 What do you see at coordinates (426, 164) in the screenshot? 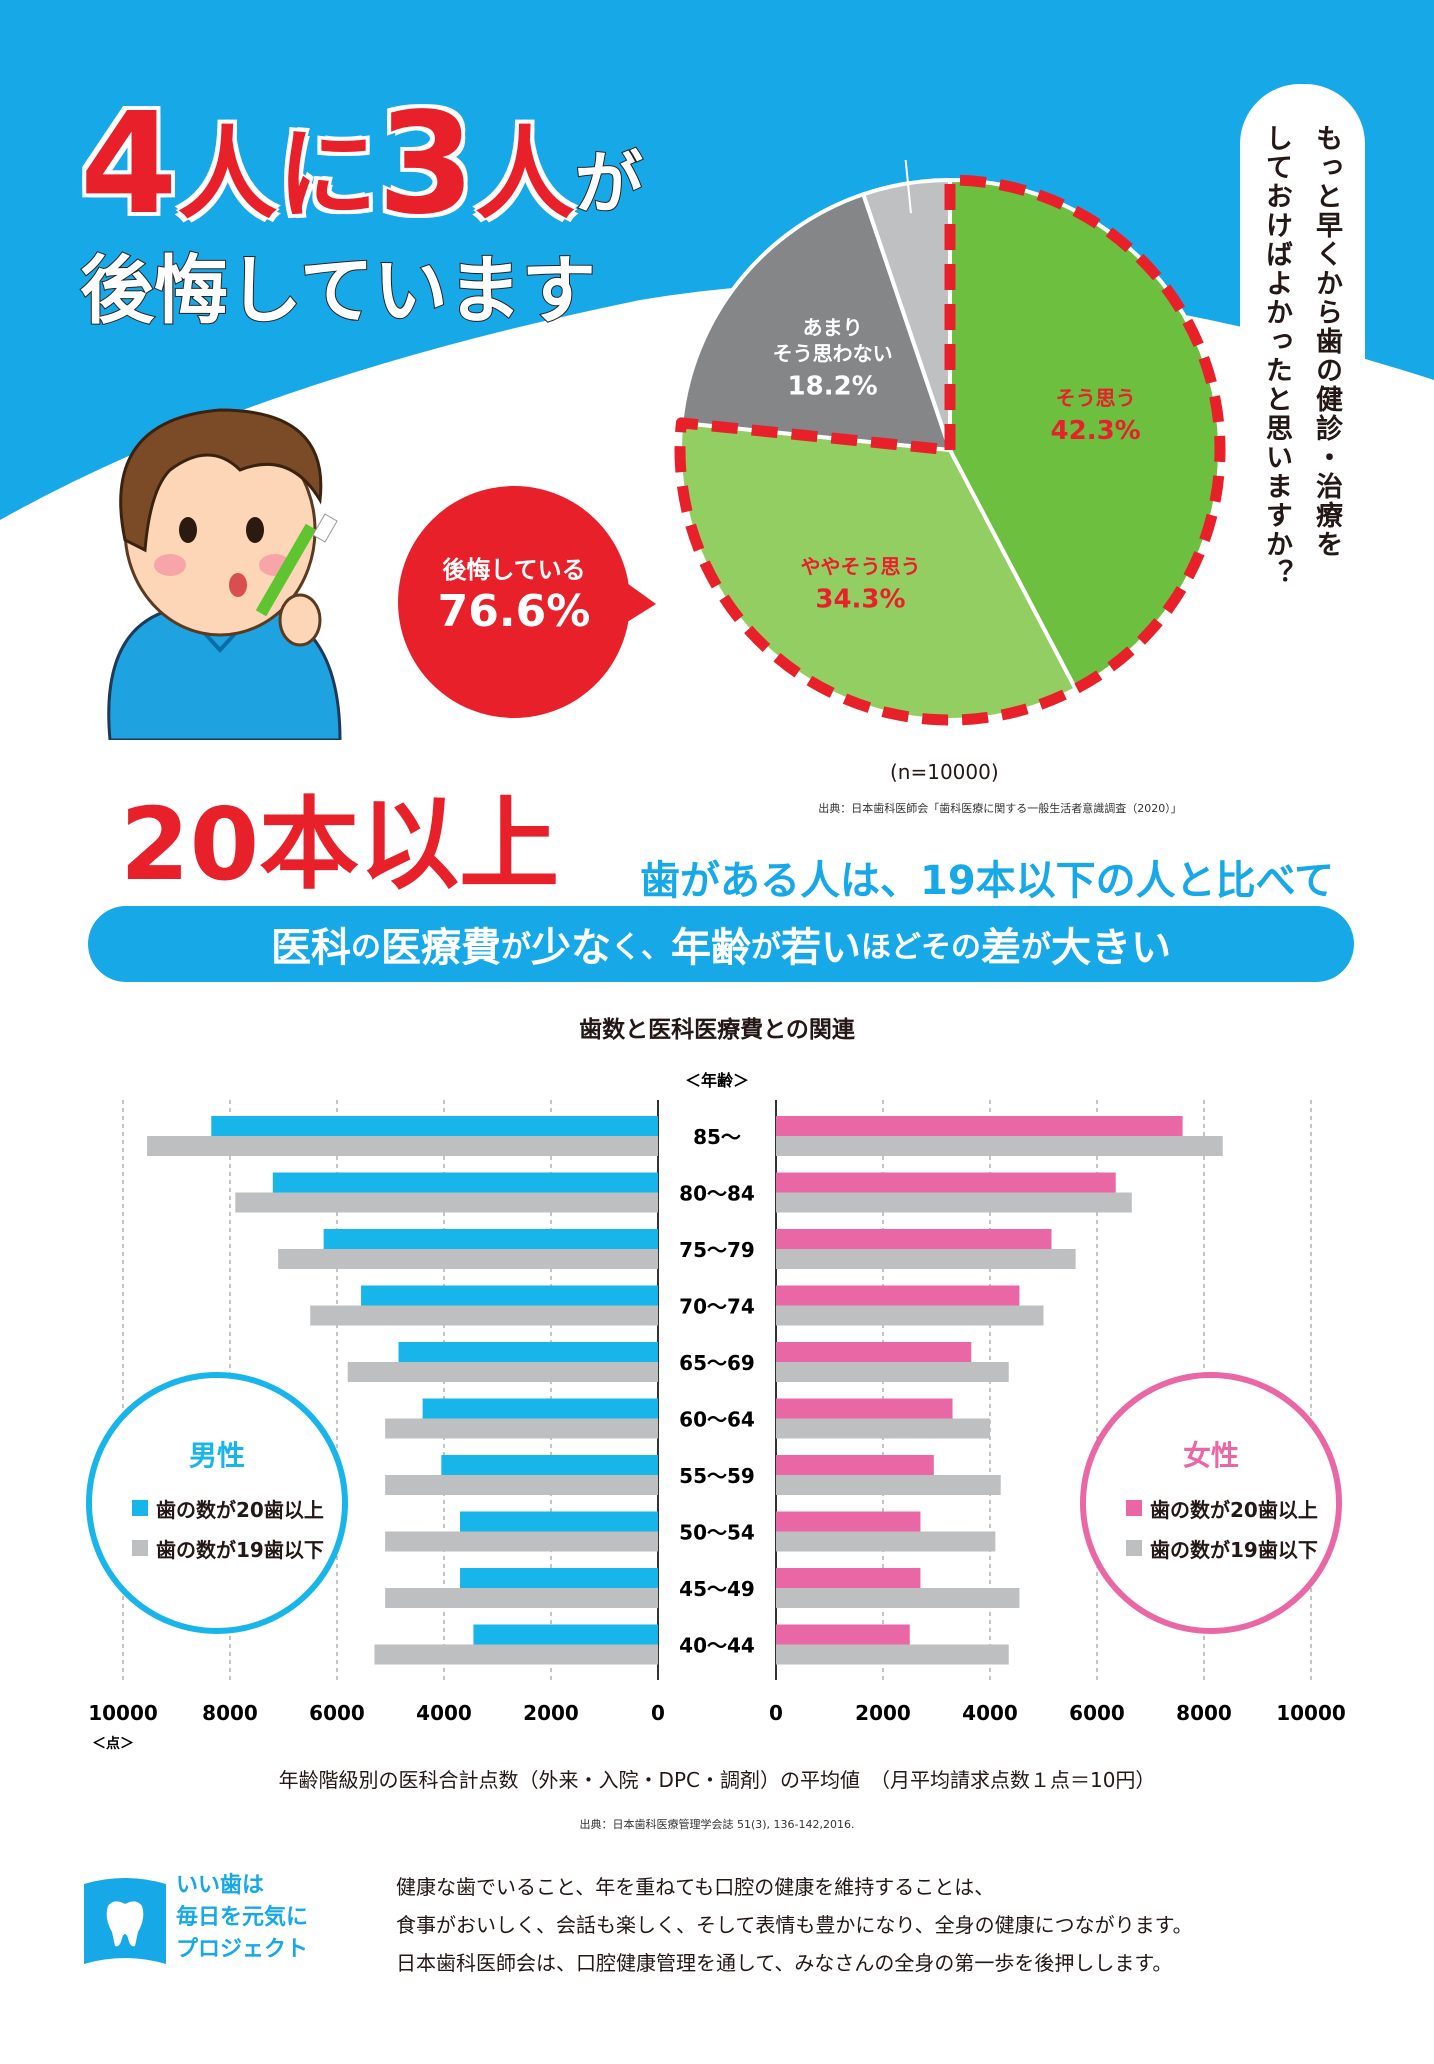
I see `headline-num2: 3` at bounding box center [426, 164].